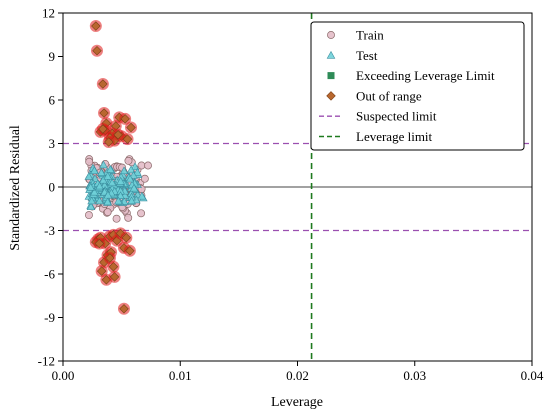  What do you see at coordinates (297, 402) in the screenshot?
I see `x-axis-title: Leverage` at bounding box center [297, 402].